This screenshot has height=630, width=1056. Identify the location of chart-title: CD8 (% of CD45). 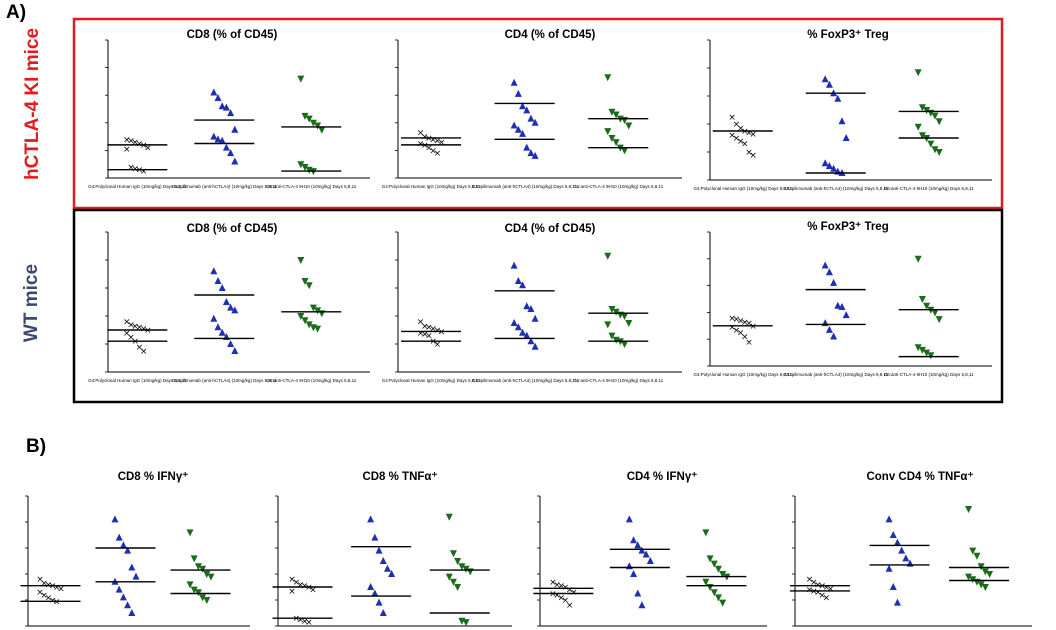
(232, 229).